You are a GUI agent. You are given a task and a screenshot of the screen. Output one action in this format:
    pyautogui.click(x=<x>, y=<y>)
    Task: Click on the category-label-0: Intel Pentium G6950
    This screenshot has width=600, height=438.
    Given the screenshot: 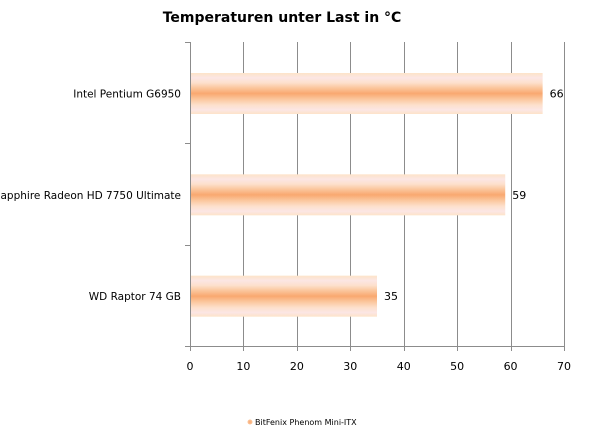 What is the action you would take?
    pyautogui.click(x=127, y=95)
    